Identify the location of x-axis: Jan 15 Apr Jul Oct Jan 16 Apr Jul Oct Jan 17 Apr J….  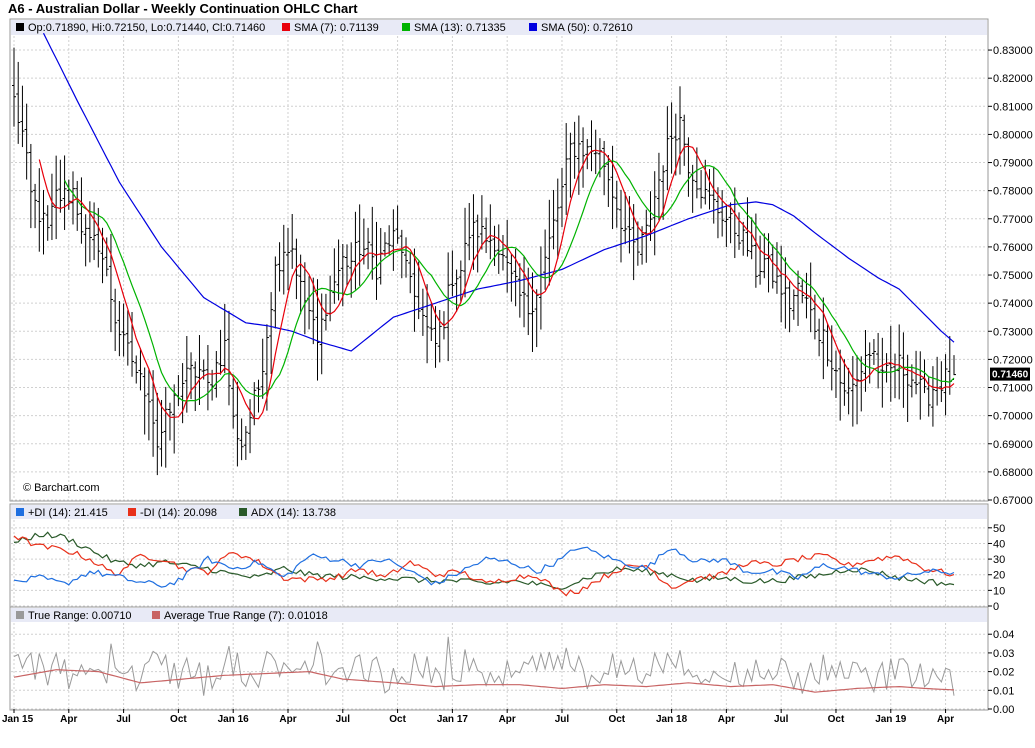
(478, 717).